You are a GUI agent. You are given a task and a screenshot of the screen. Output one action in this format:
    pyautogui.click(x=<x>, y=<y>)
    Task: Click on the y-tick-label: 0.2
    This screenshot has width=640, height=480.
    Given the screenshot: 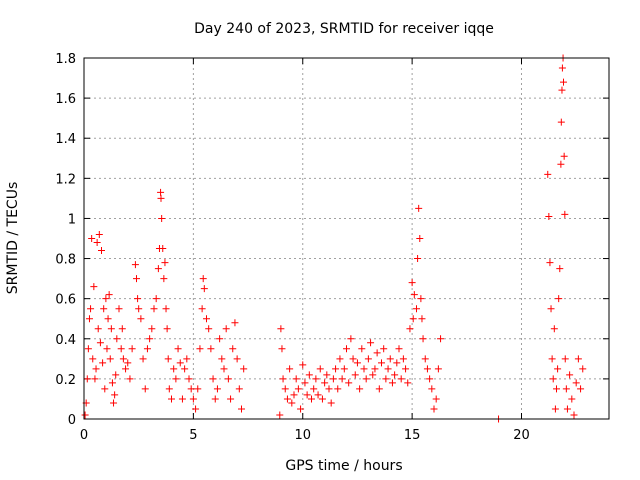 What is the action you would take?
    pyautogui.click(x=65, y=380)
    